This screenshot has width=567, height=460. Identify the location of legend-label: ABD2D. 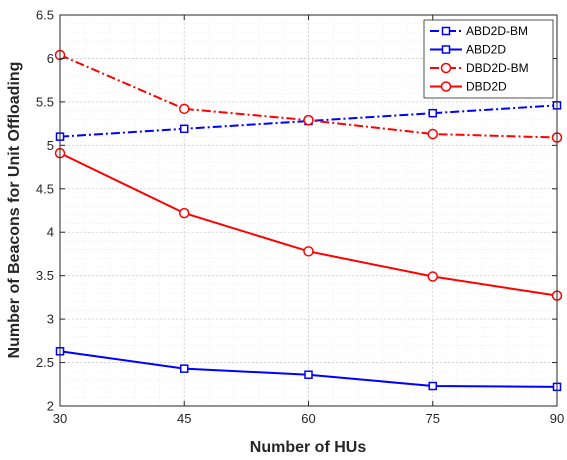
(486, 50).